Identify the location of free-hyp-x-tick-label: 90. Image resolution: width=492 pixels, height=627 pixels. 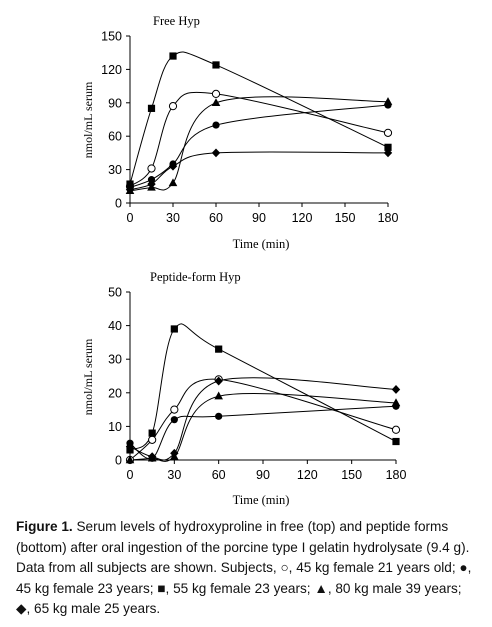
(259, 218).